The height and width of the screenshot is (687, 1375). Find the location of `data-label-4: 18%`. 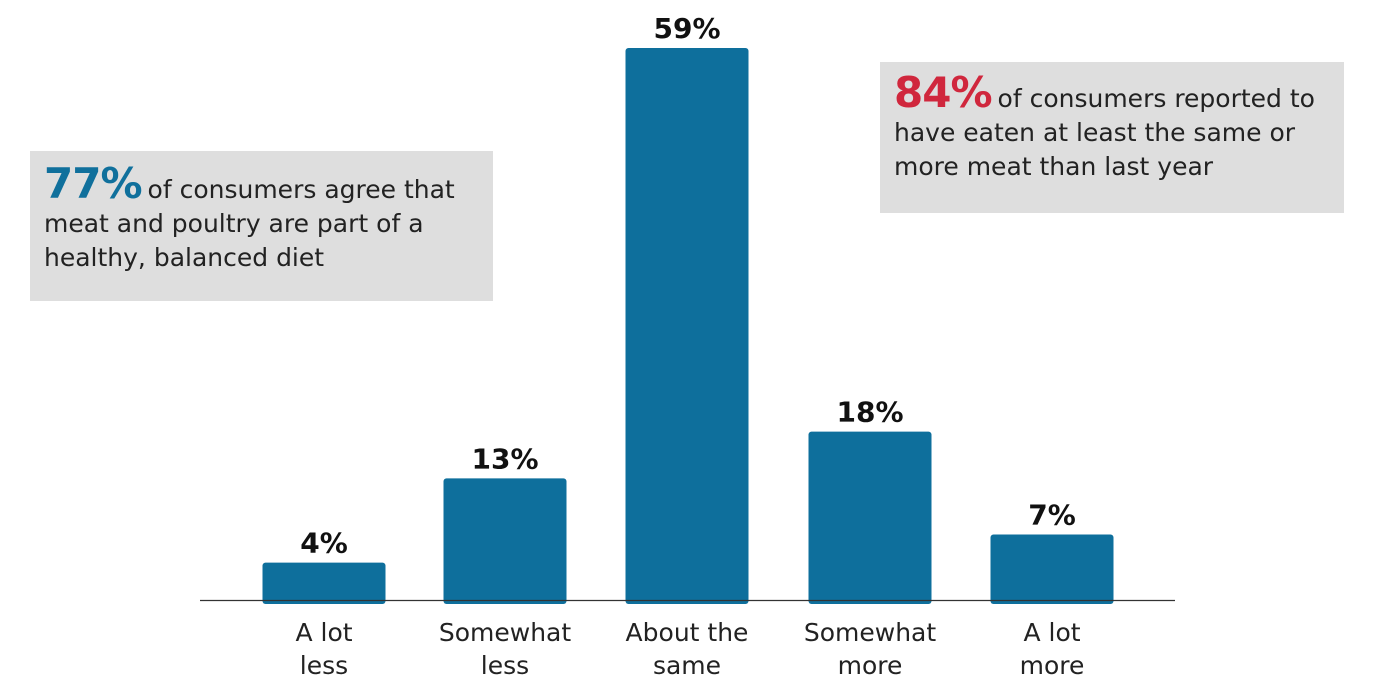

data-label-4: 18% is located at coordinates (869, 412).